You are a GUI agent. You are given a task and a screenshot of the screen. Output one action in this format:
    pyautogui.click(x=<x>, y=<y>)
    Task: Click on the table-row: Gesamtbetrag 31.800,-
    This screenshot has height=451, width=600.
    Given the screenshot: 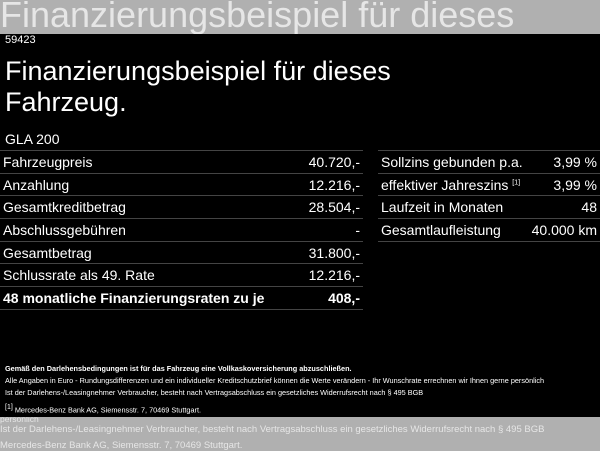 What is the action you would take?
    pyautogui.click(x=181, y=253)
    